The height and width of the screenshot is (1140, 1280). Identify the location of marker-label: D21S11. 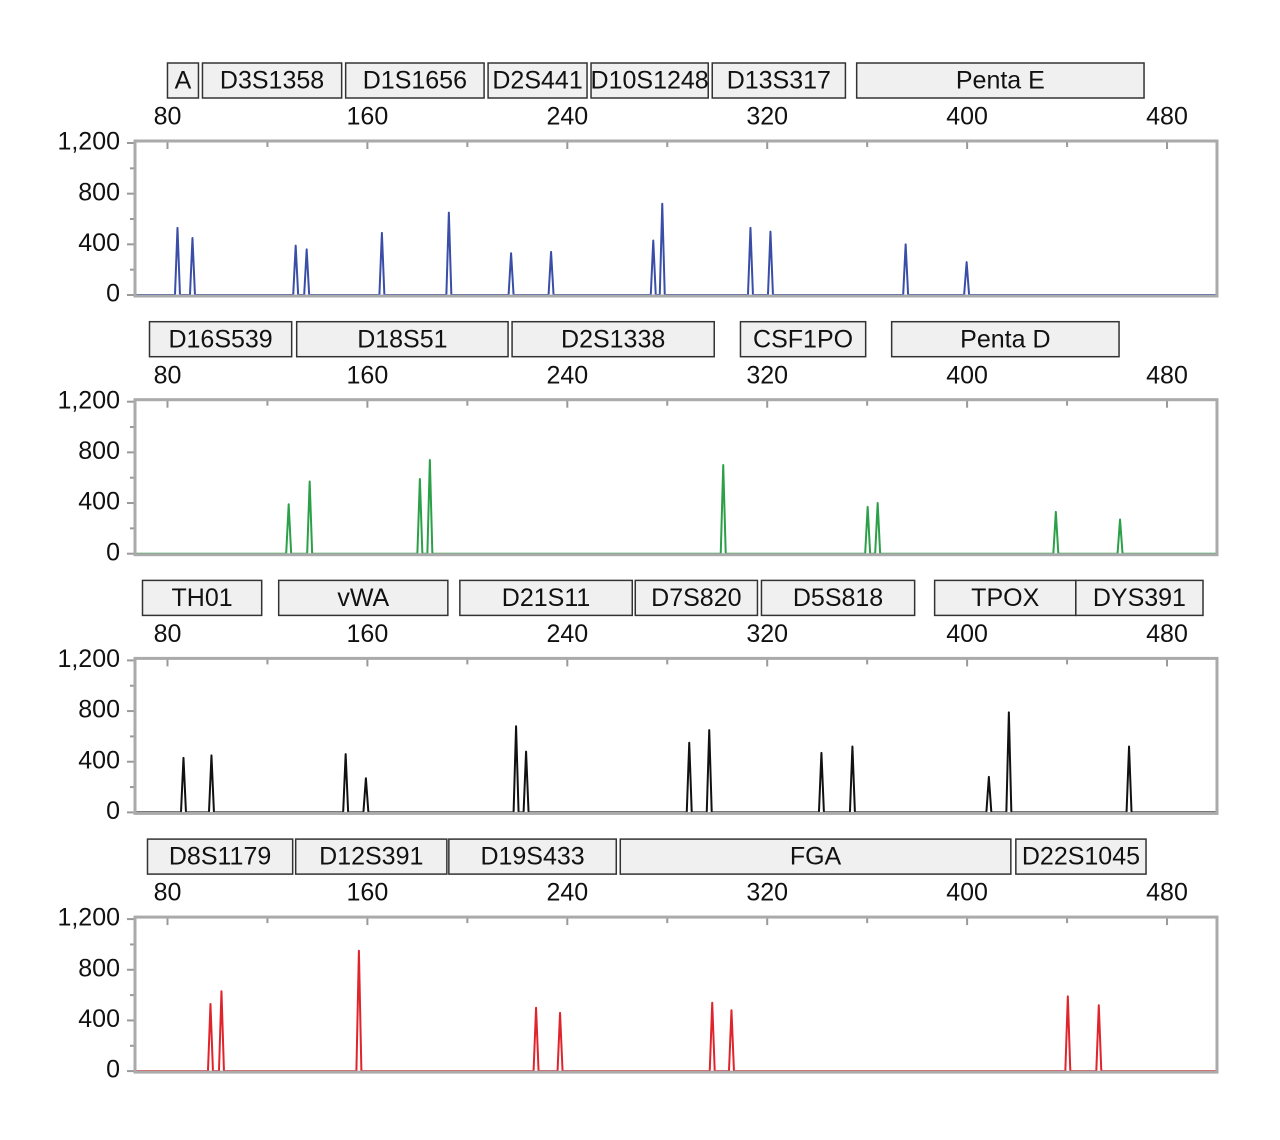
(546, 598).